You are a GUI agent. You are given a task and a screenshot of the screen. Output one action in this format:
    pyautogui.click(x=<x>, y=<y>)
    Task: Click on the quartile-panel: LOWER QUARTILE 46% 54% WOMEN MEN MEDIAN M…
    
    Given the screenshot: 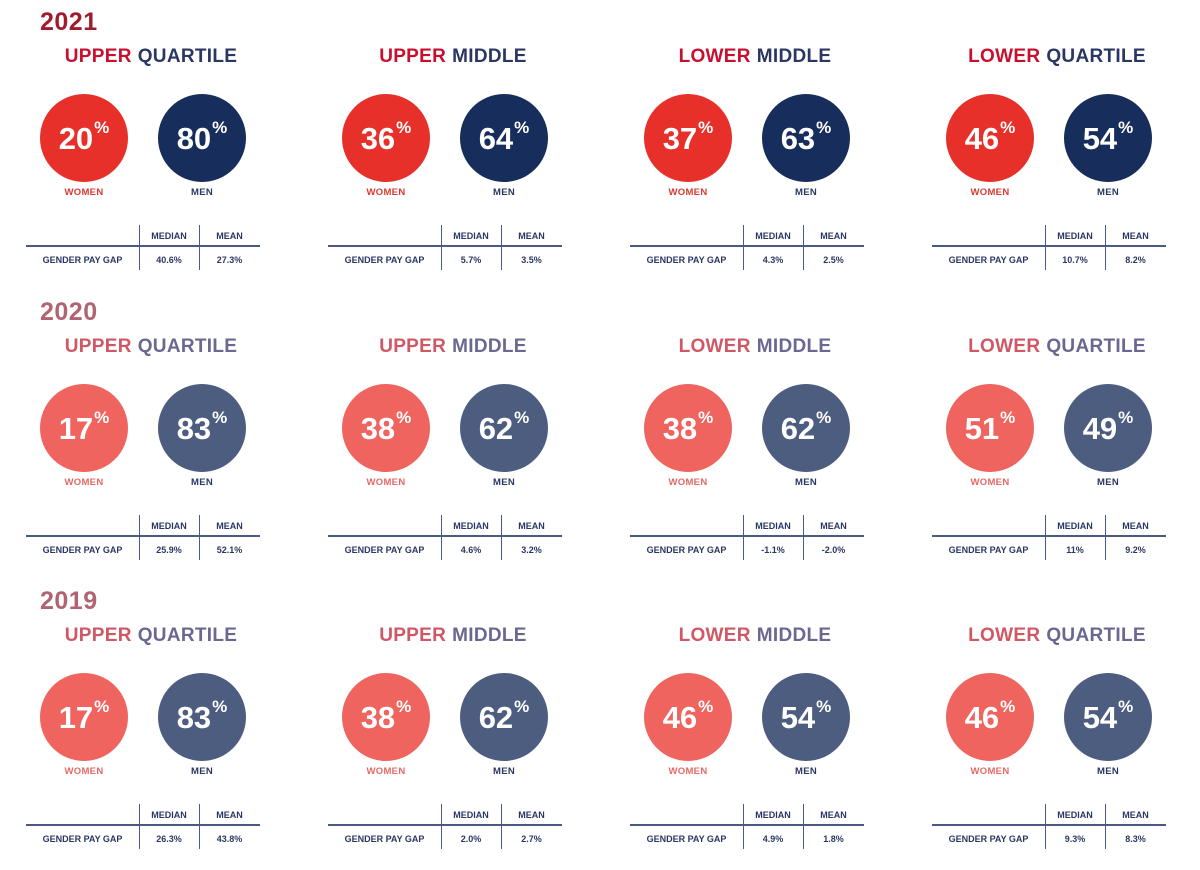 What is the action you would take?
    pyautogui.click(x=1053, y=724)
    